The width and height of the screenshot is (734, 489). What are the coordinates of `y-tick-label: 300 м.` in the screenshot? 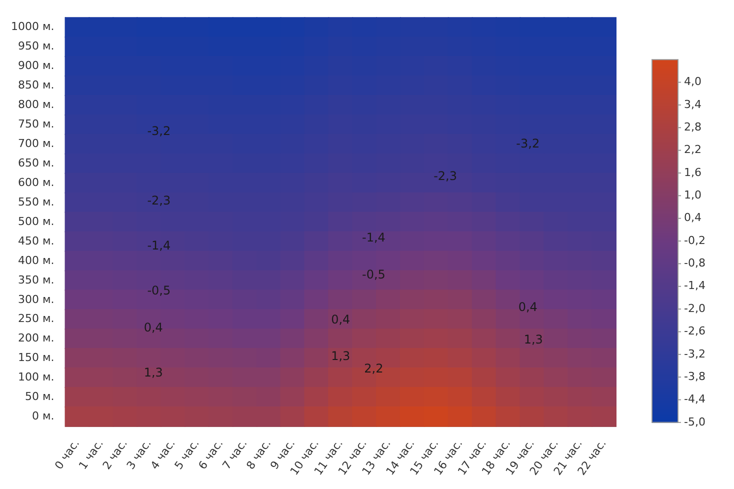 It's located at (36, 299).